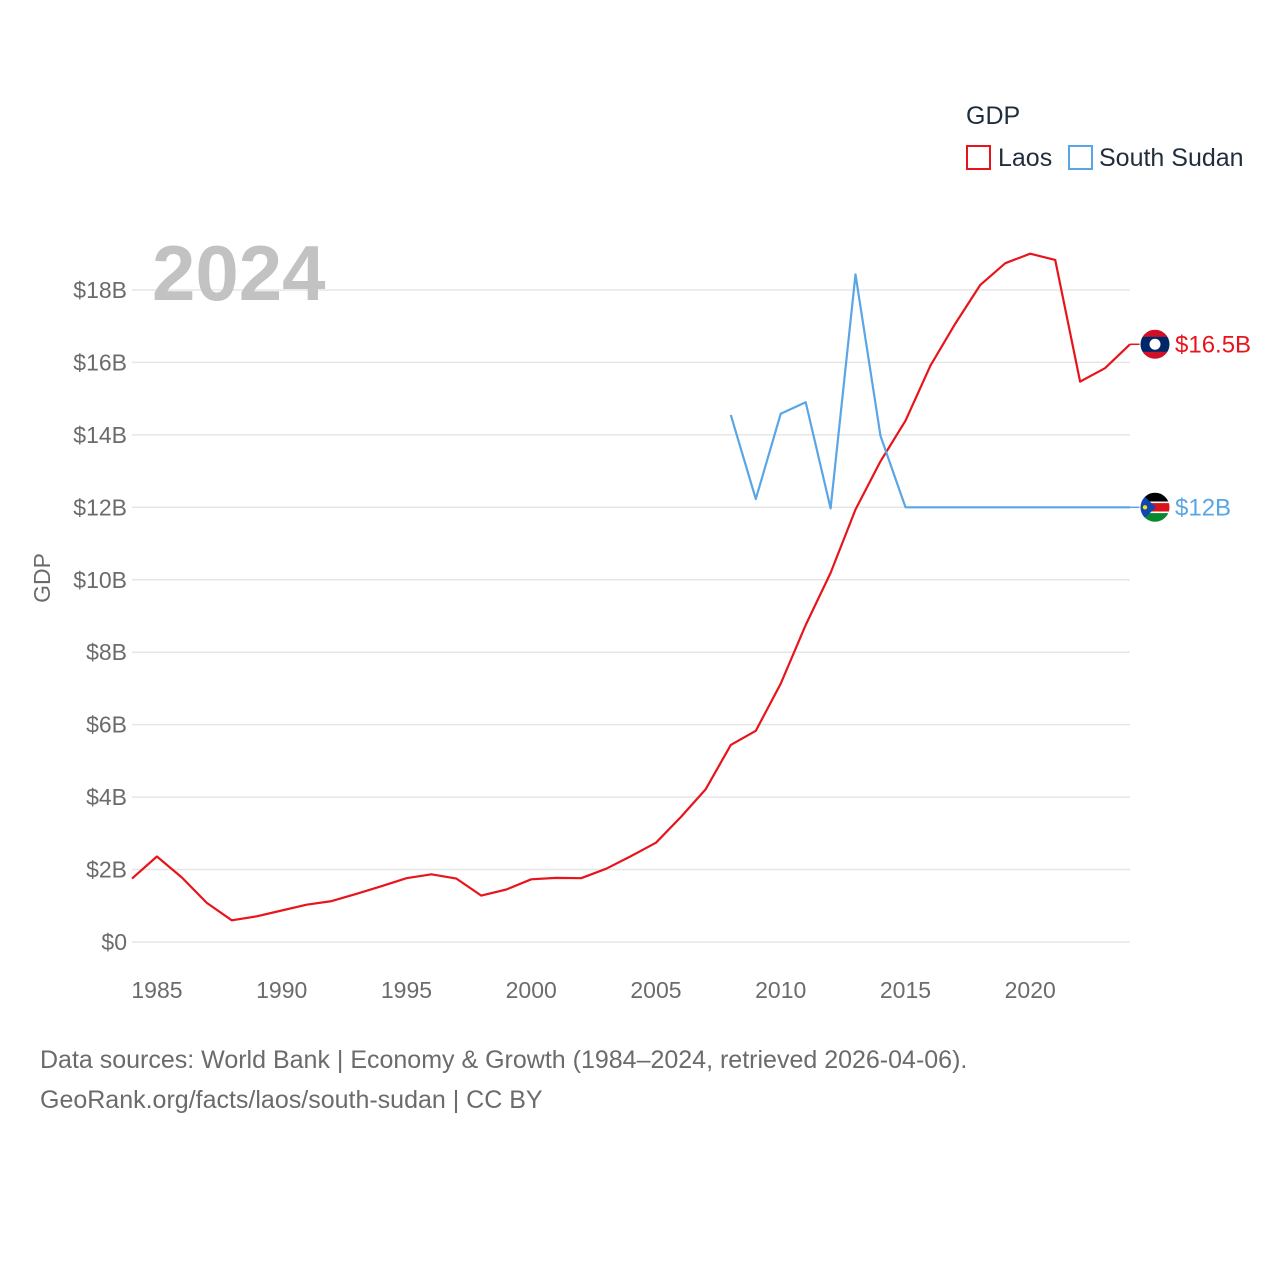  What do you see at coordinates (905, 990) in the screenshot?
I see `x-tick-label: 2015` at bounding box center [905, 990].